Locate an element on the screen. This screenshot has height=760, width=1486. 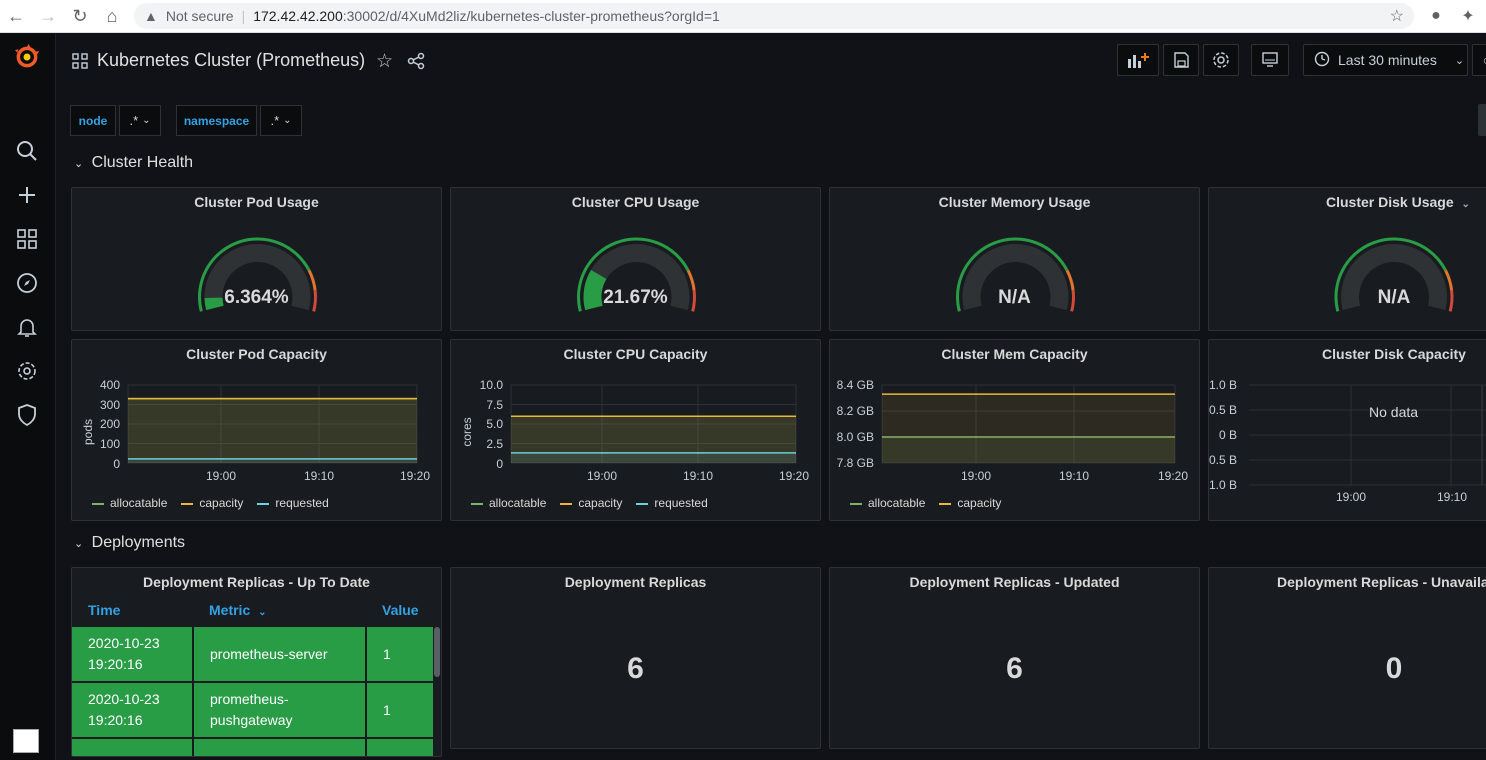
cycle-view-mode-button is located at coordinates (1270, 60).